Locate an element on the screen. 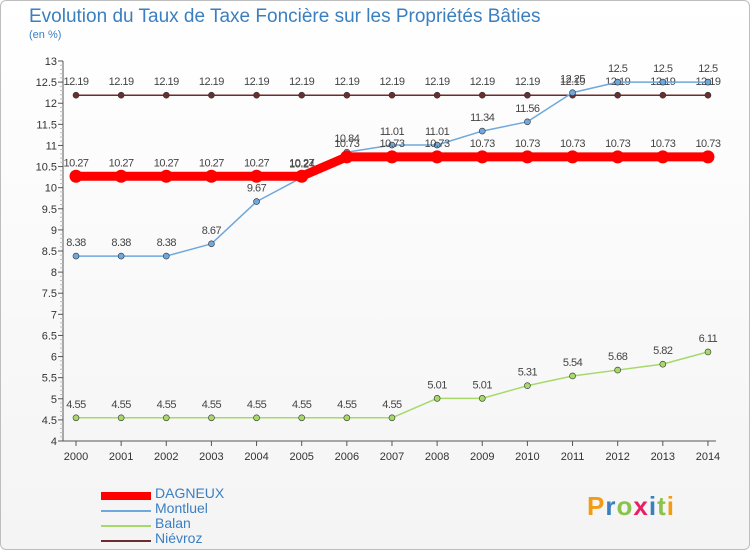 The width and height of the screenshot is (750, 550). y-tick-label: 4 is located at coordinates (54, 442).